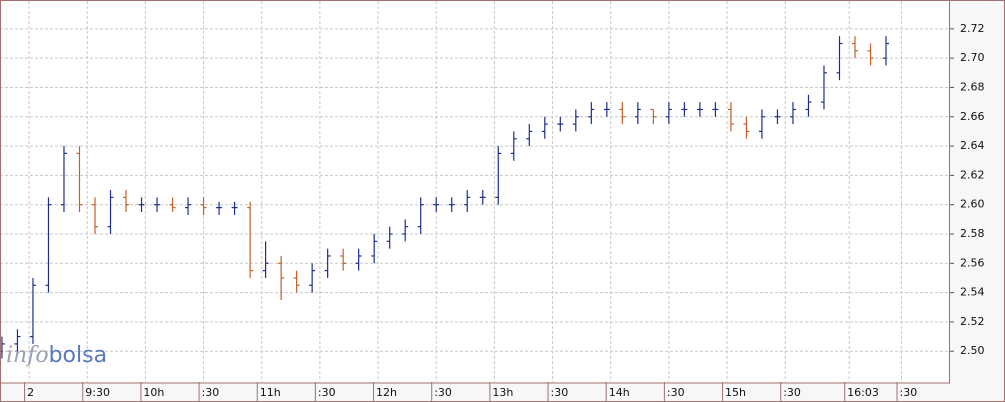 This screenshot has height=402, width=1005. What do you see at coordinates (502, 392) in the screenshot?
I see `x-tick-label: 13h` at bounding box center [502, 392].